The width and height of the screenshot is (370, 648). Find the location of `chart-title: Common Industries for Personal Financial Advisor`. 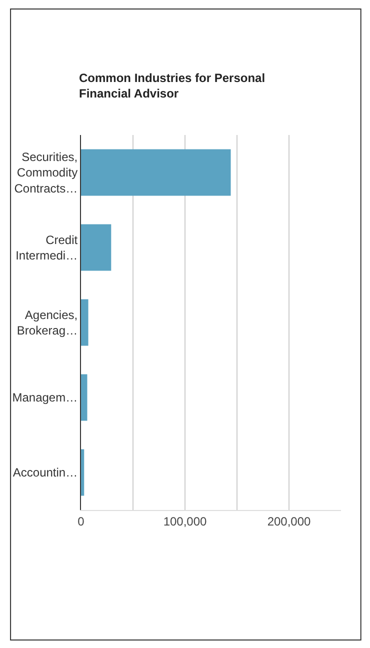

chart-title: Common Industries for Personal Financial Advisor is located at coordinates (172, 86).